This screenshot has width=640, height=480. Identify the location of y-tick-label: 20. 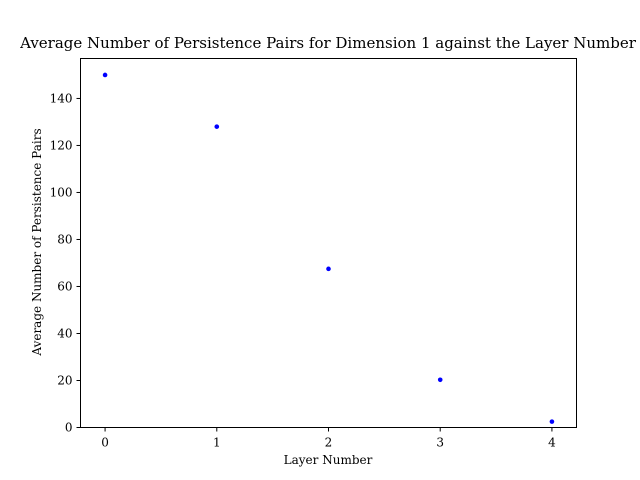
(64, 380).